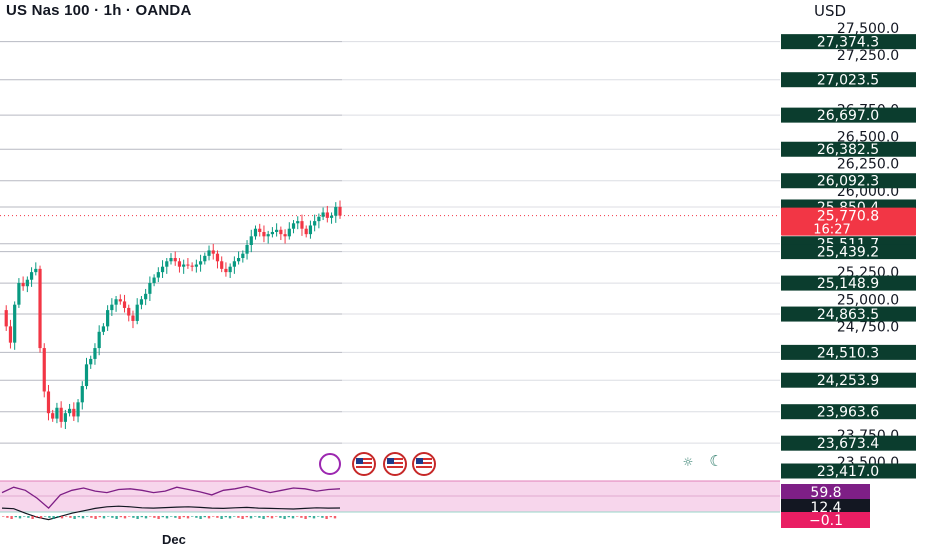  I want to click on current-price-label: 25,770.8, so click(848, 217).